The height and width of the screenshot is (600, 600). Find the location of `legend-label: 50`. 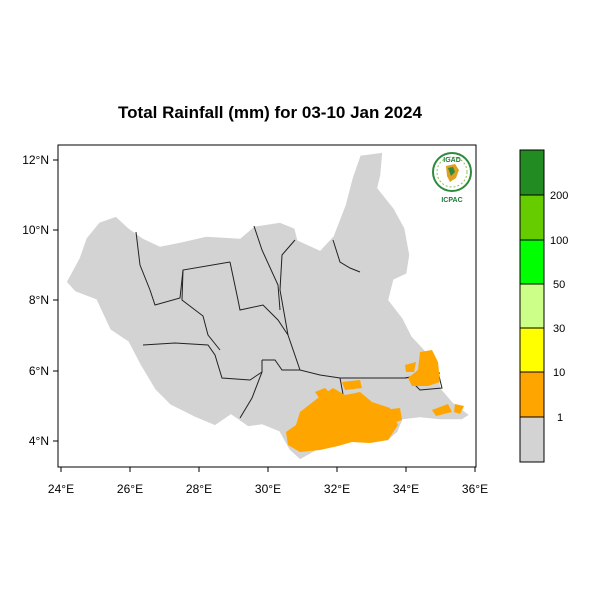

legend-label: 50 is located at coordinates (559, 285).